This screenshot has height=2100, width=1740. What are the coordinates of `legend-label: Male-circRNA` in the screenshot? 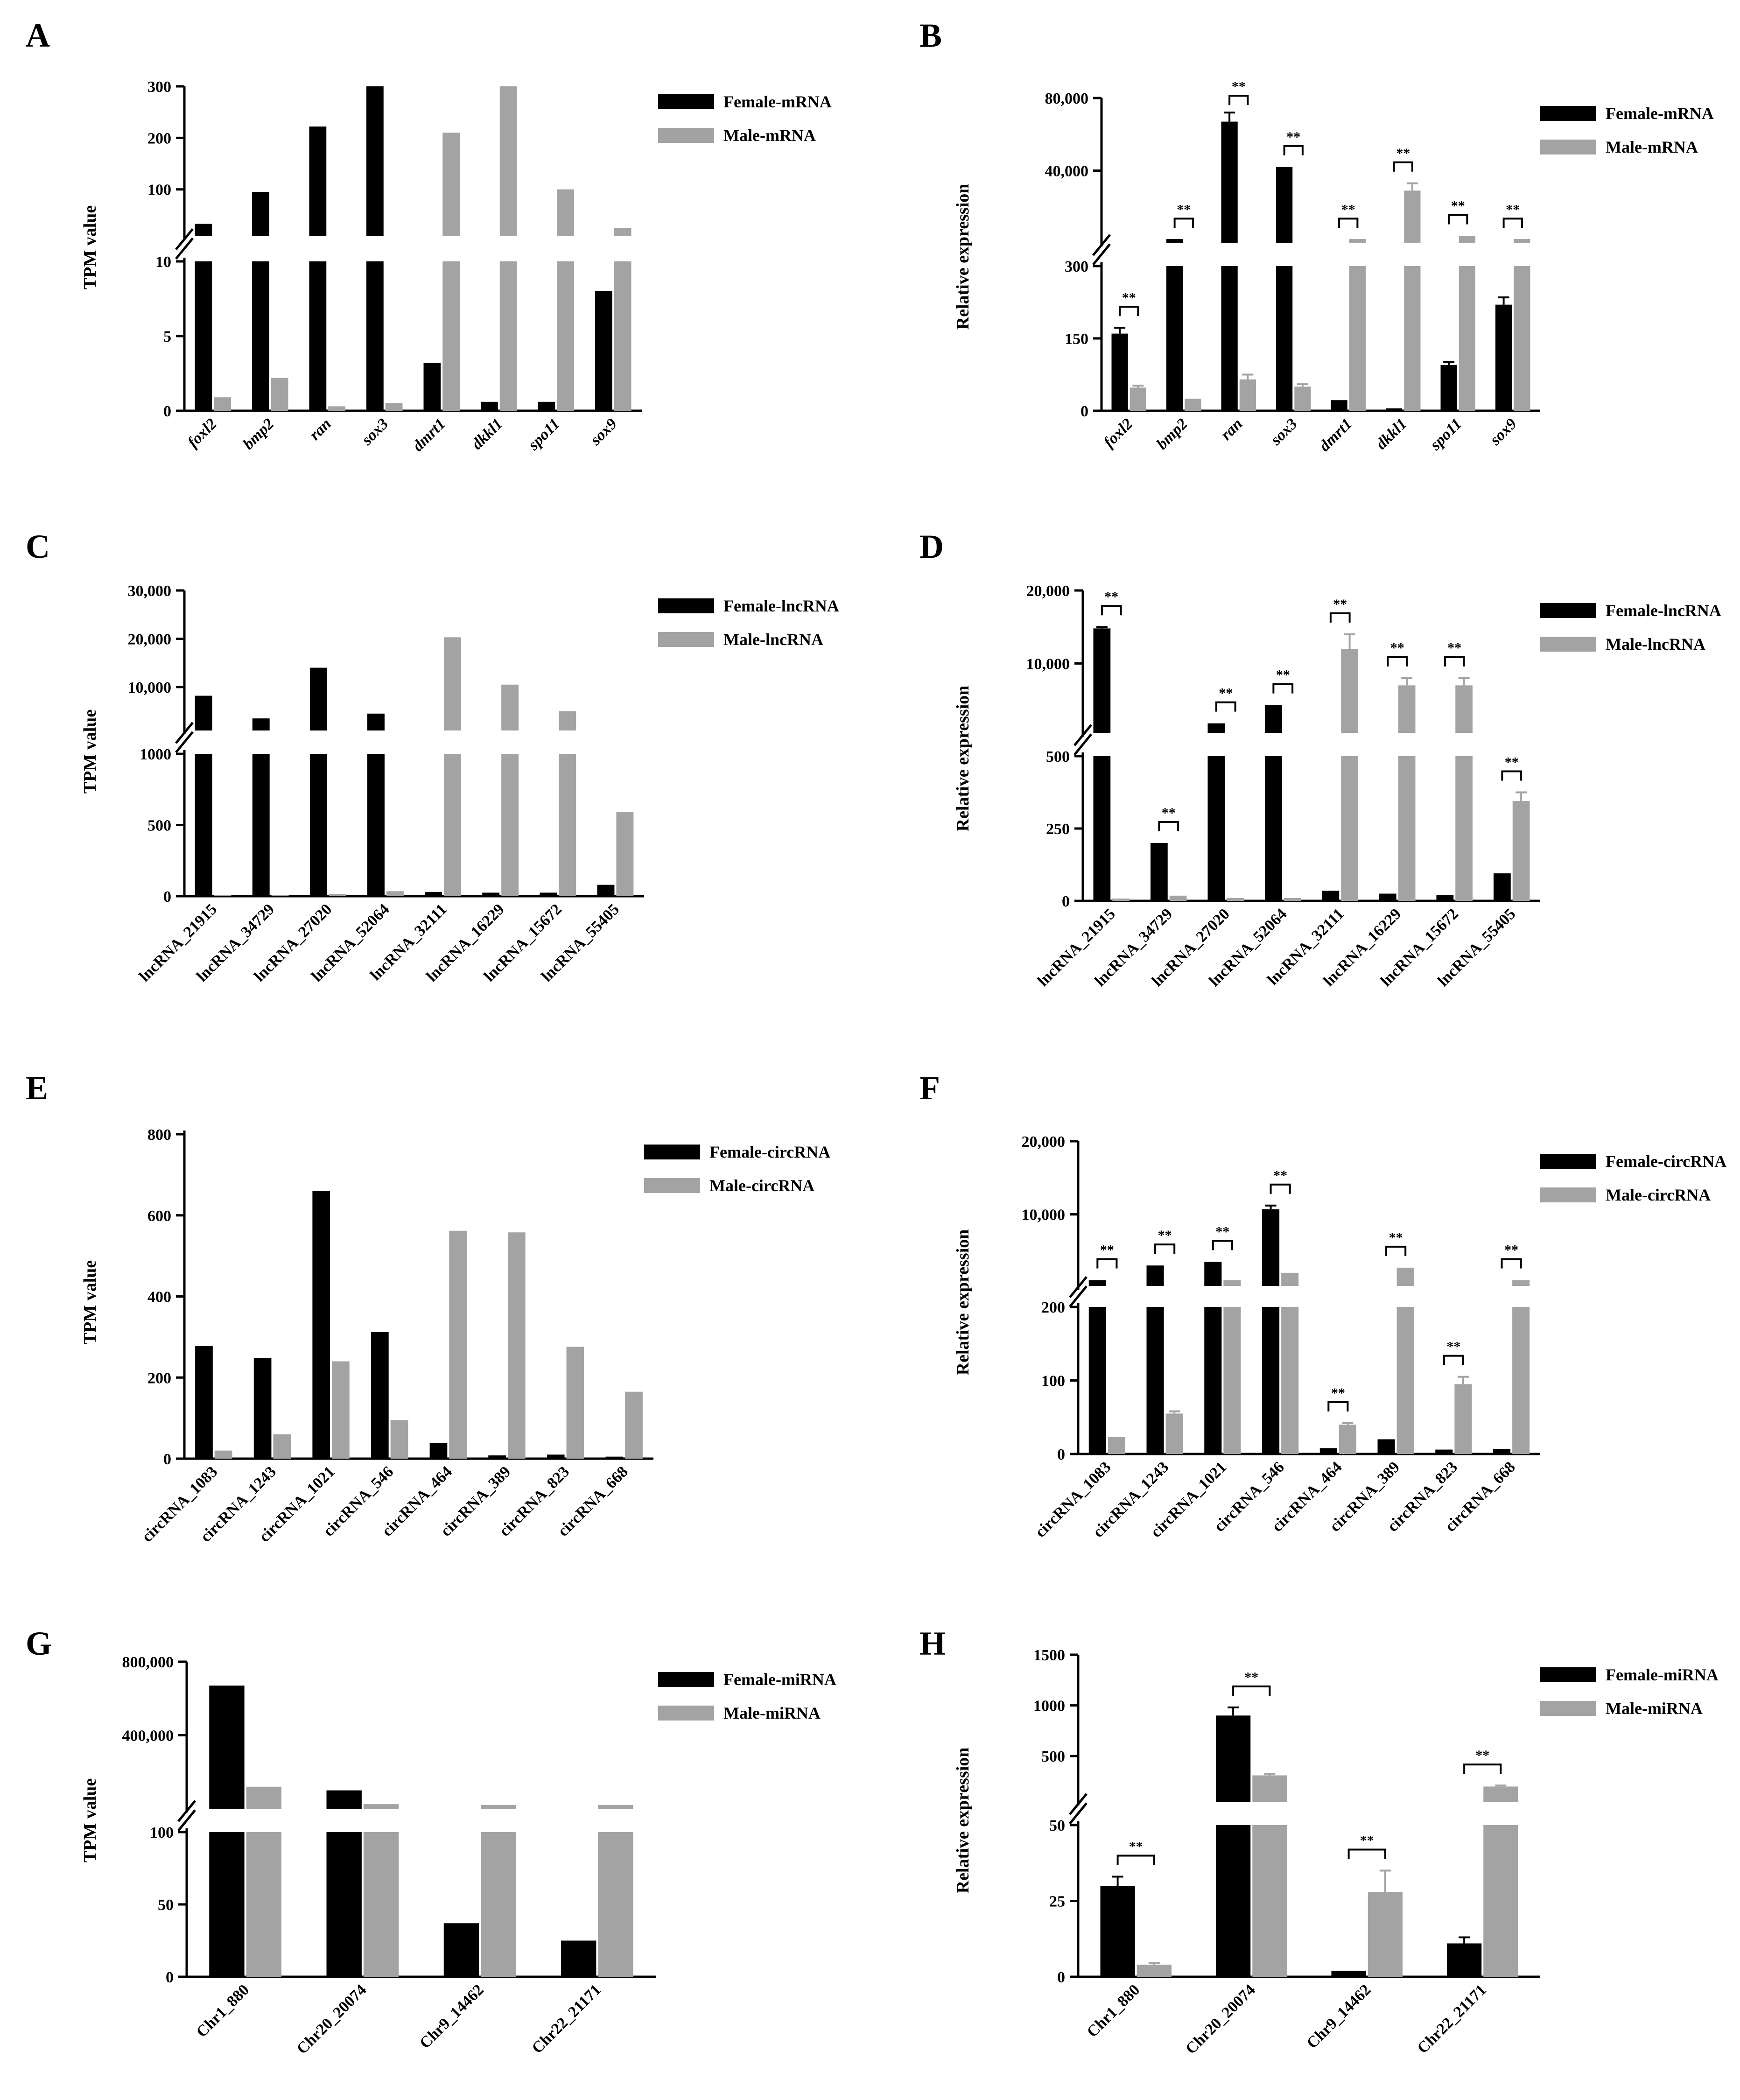 It's located at (1658, 1195).